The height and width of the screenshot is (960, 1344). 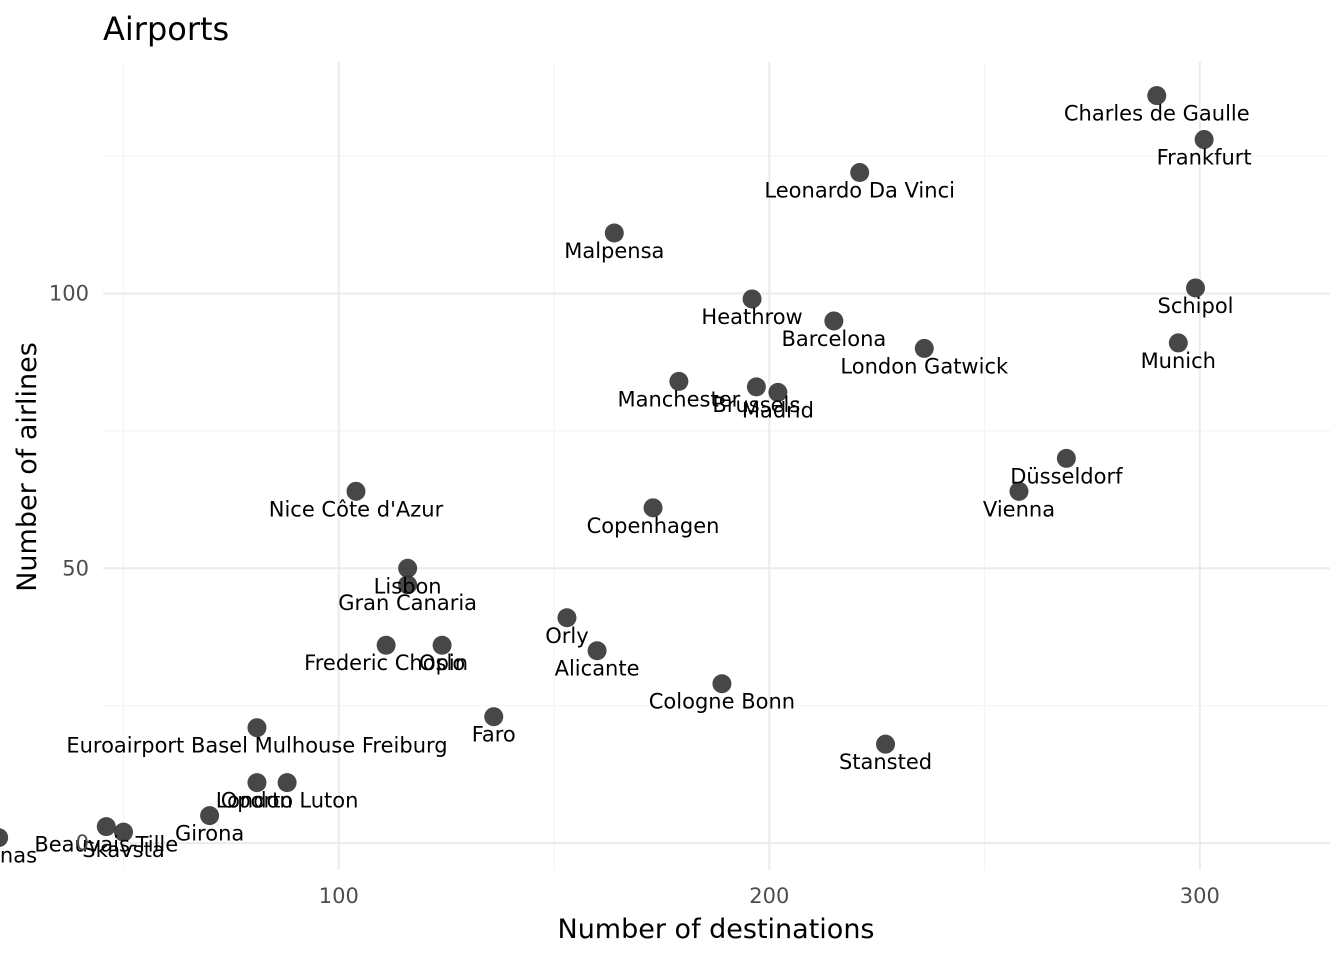 What do you see at coordinates (1204, 158) in the screenshot?
I see `data-point-label: Frankfurt` at bounding box center [1204, 158].